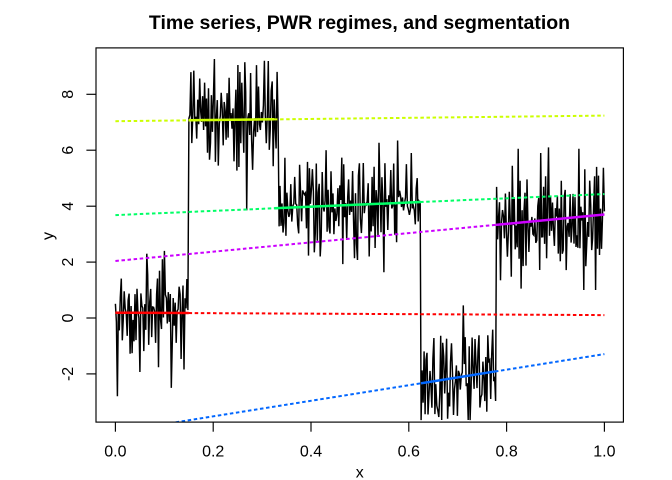 This screenshot has height=480, width=672. I want to click on svg-text: 0.4, so click(311, 452).